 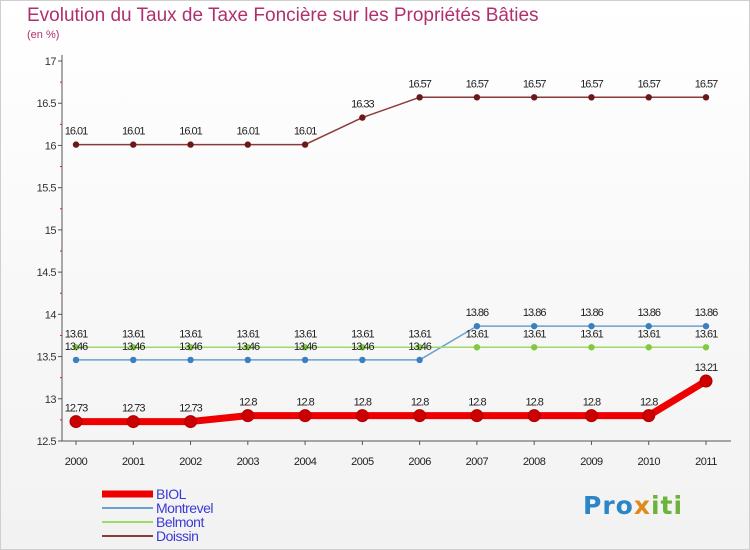 What do you see at coordinates (534, 462) in the screenshot?
I see `x-tick-label: 2008` at bounding box center [534, 462].